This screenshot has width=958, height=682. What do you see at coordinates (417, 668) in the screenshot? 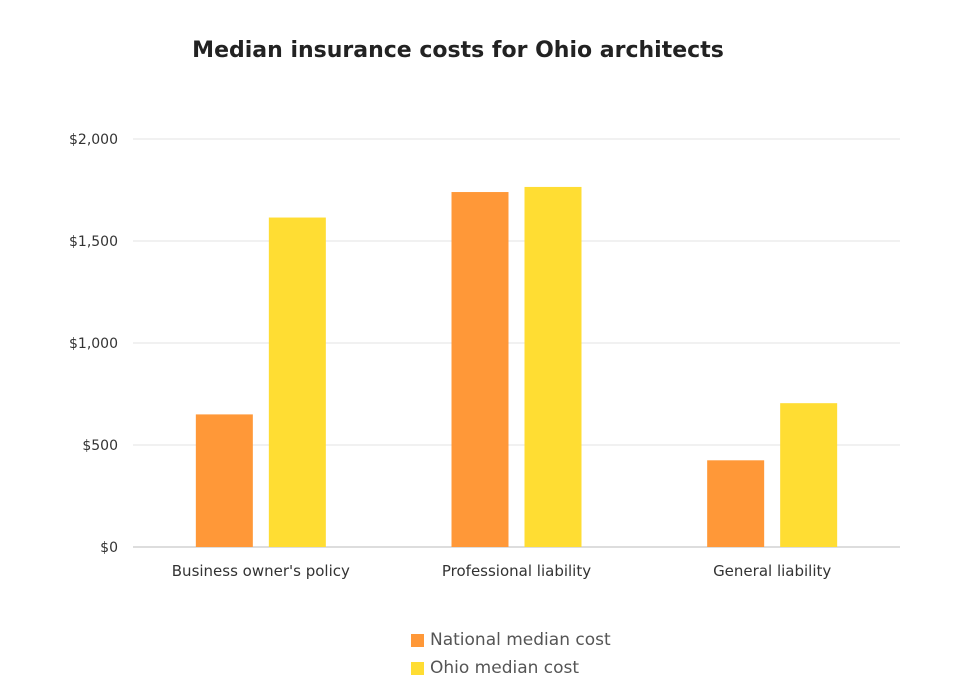
I see `legend-swatch-ohio` at bounding box center [417, 668].